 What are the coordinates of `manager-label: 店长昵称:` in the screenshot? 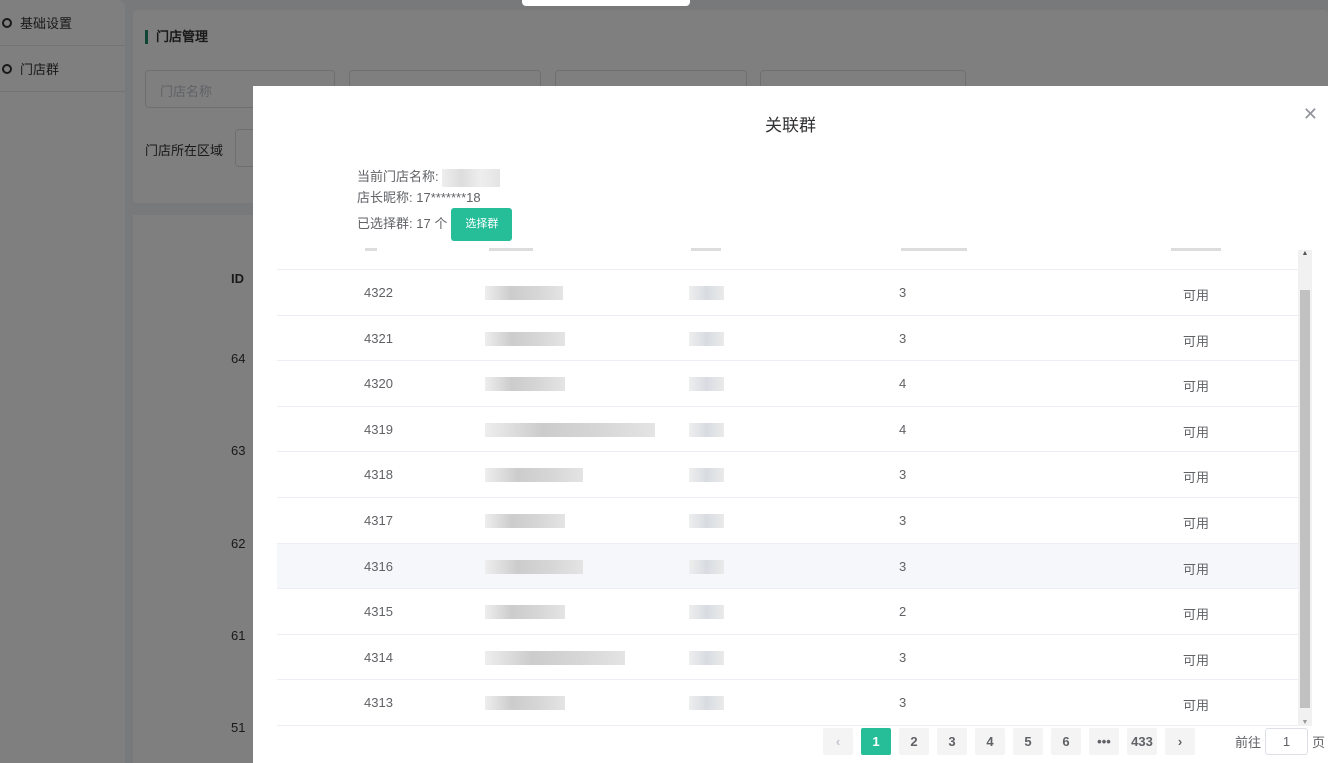 It's located at (385, 197).